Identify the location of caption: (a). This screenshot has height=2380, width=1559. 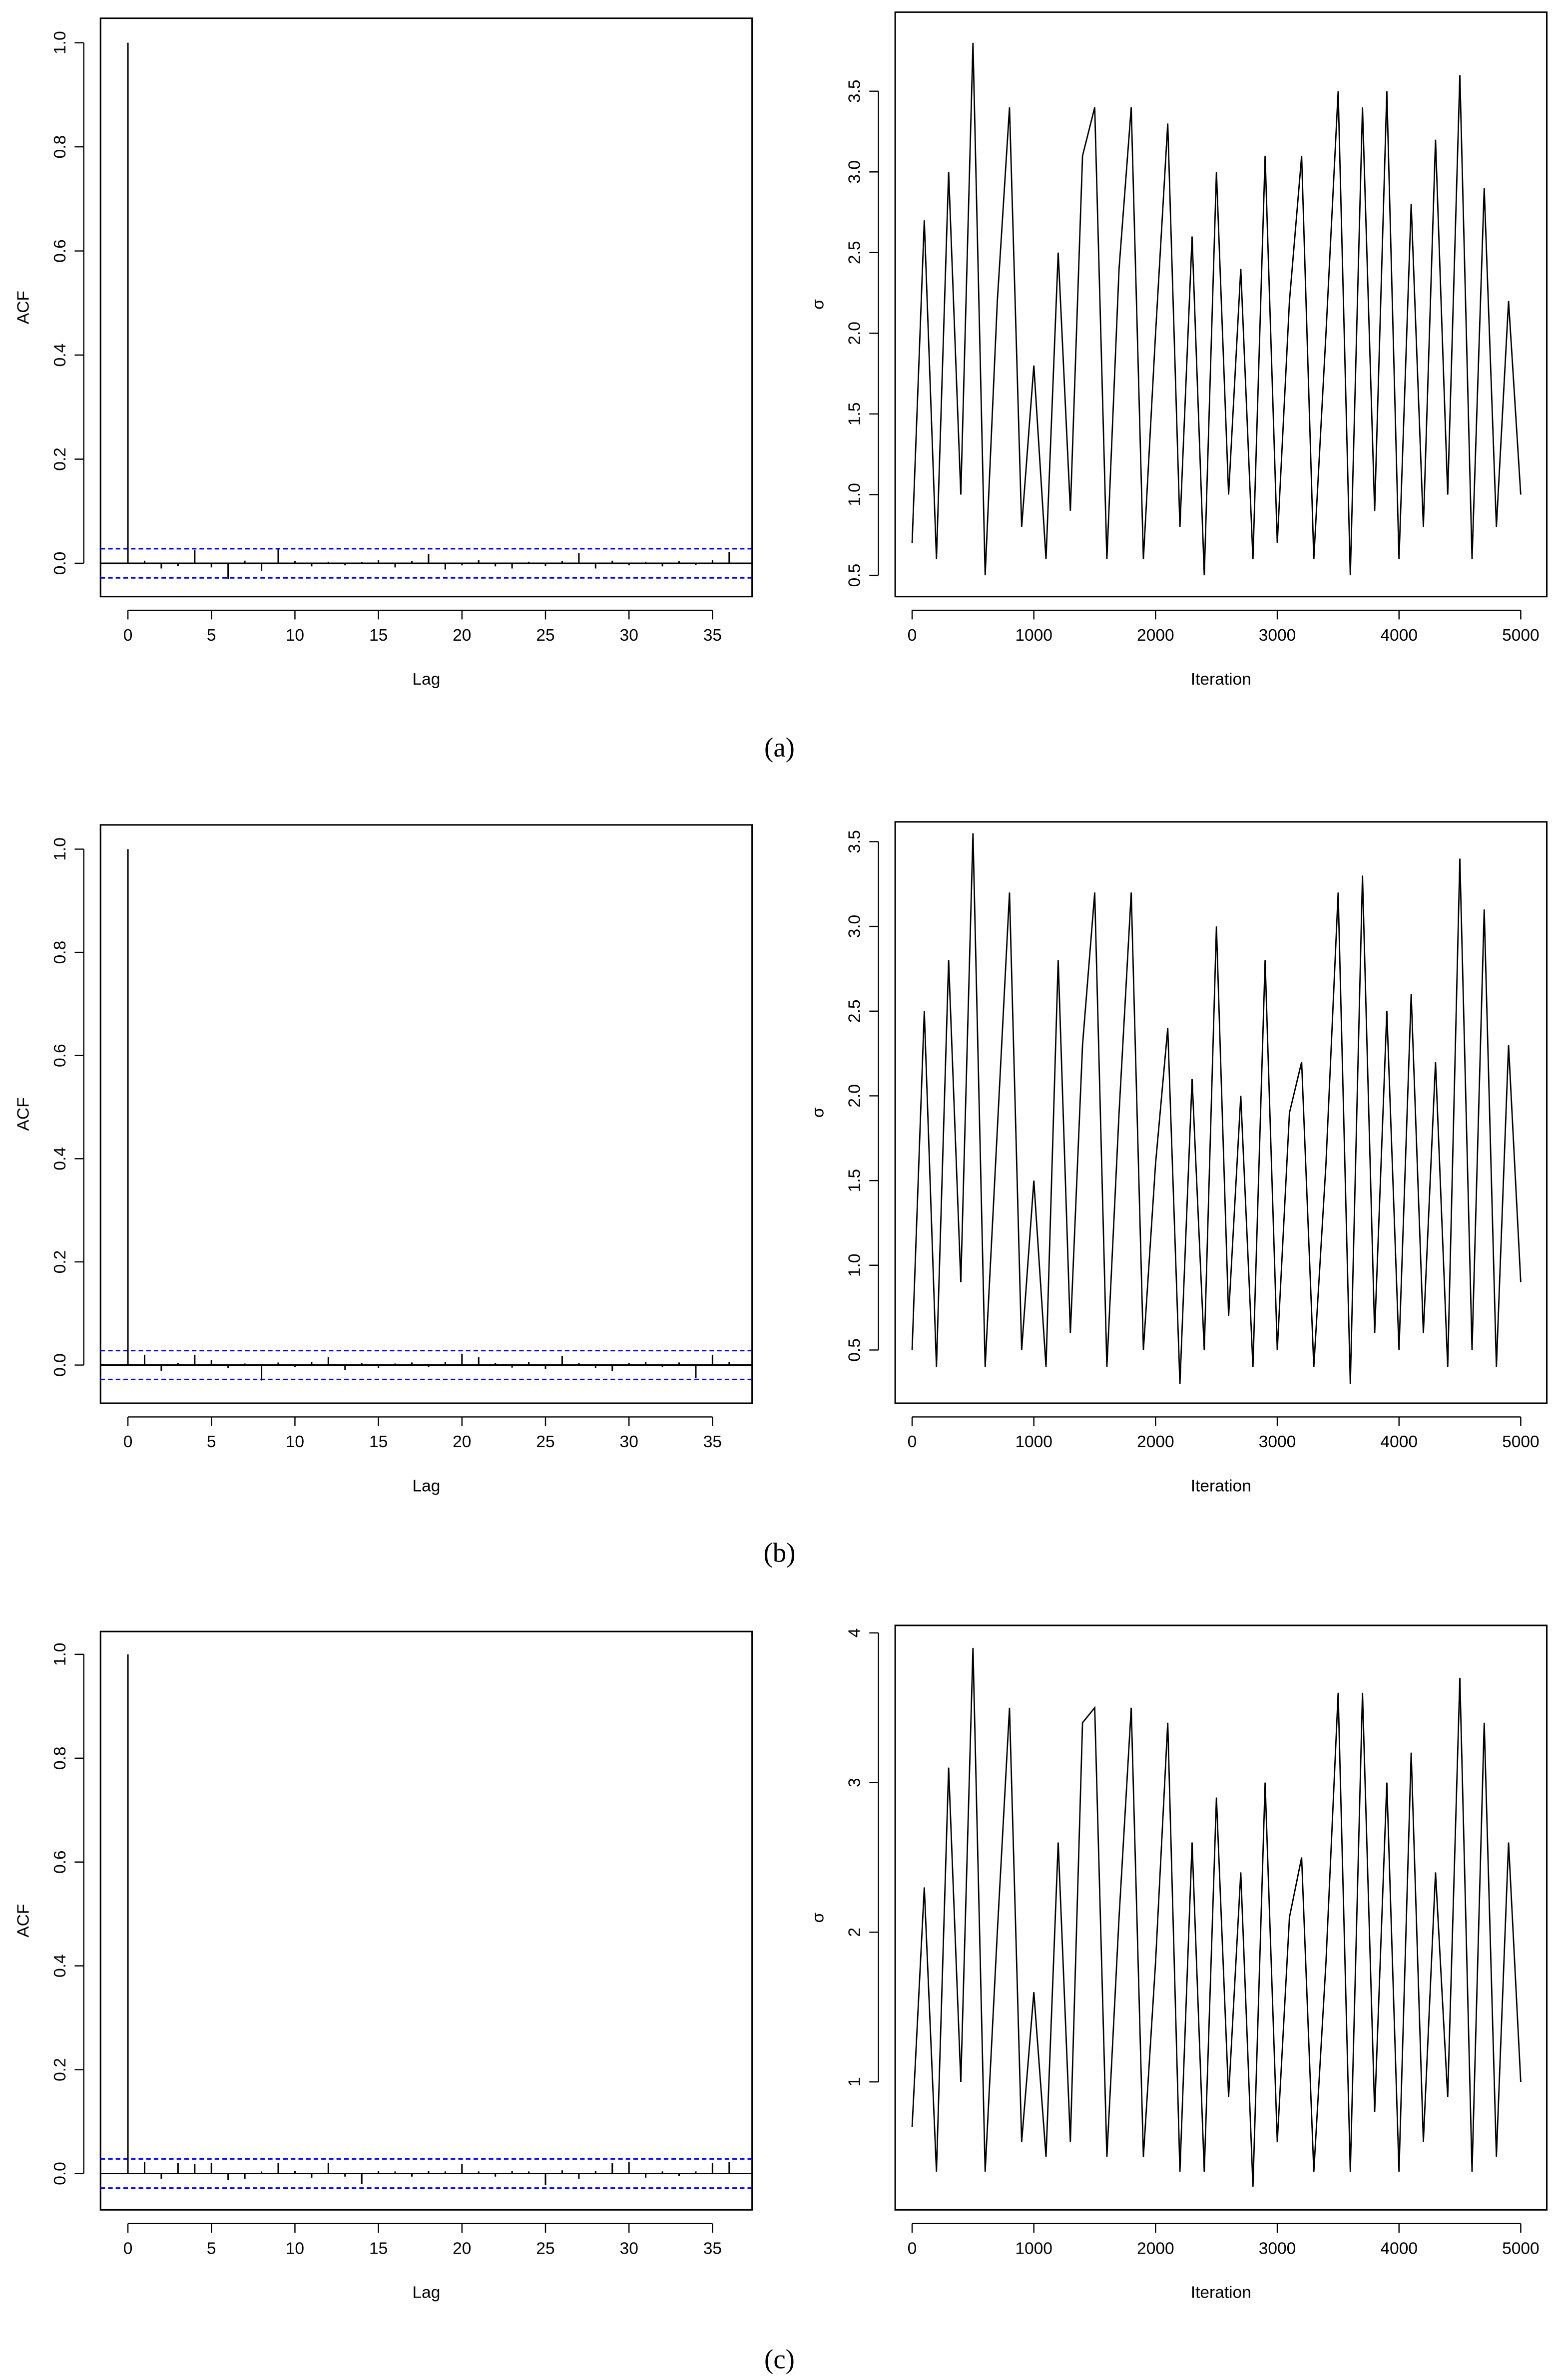
(780, 747).